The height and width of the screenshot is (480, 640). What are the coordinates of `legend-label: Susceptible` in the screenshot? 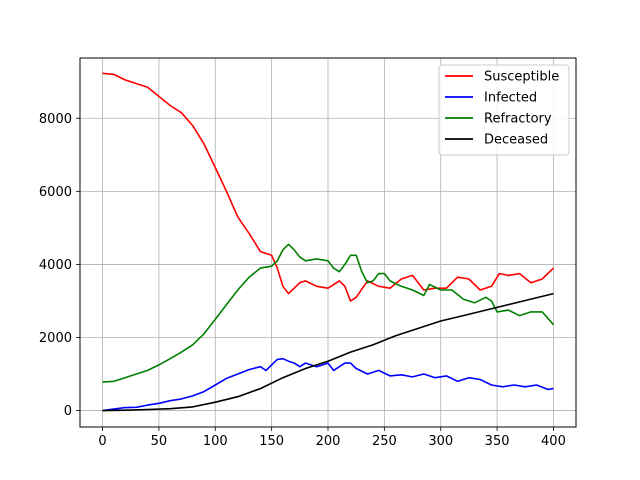 It's located at (521, 77).